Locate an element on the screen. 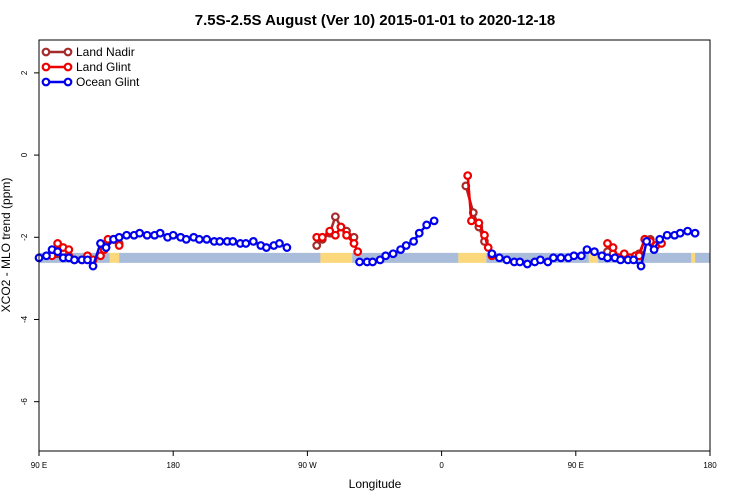 The width and height of the screenshot is (750, 500). y-tick-label-3: -4 is located at coordinates (24, 319).